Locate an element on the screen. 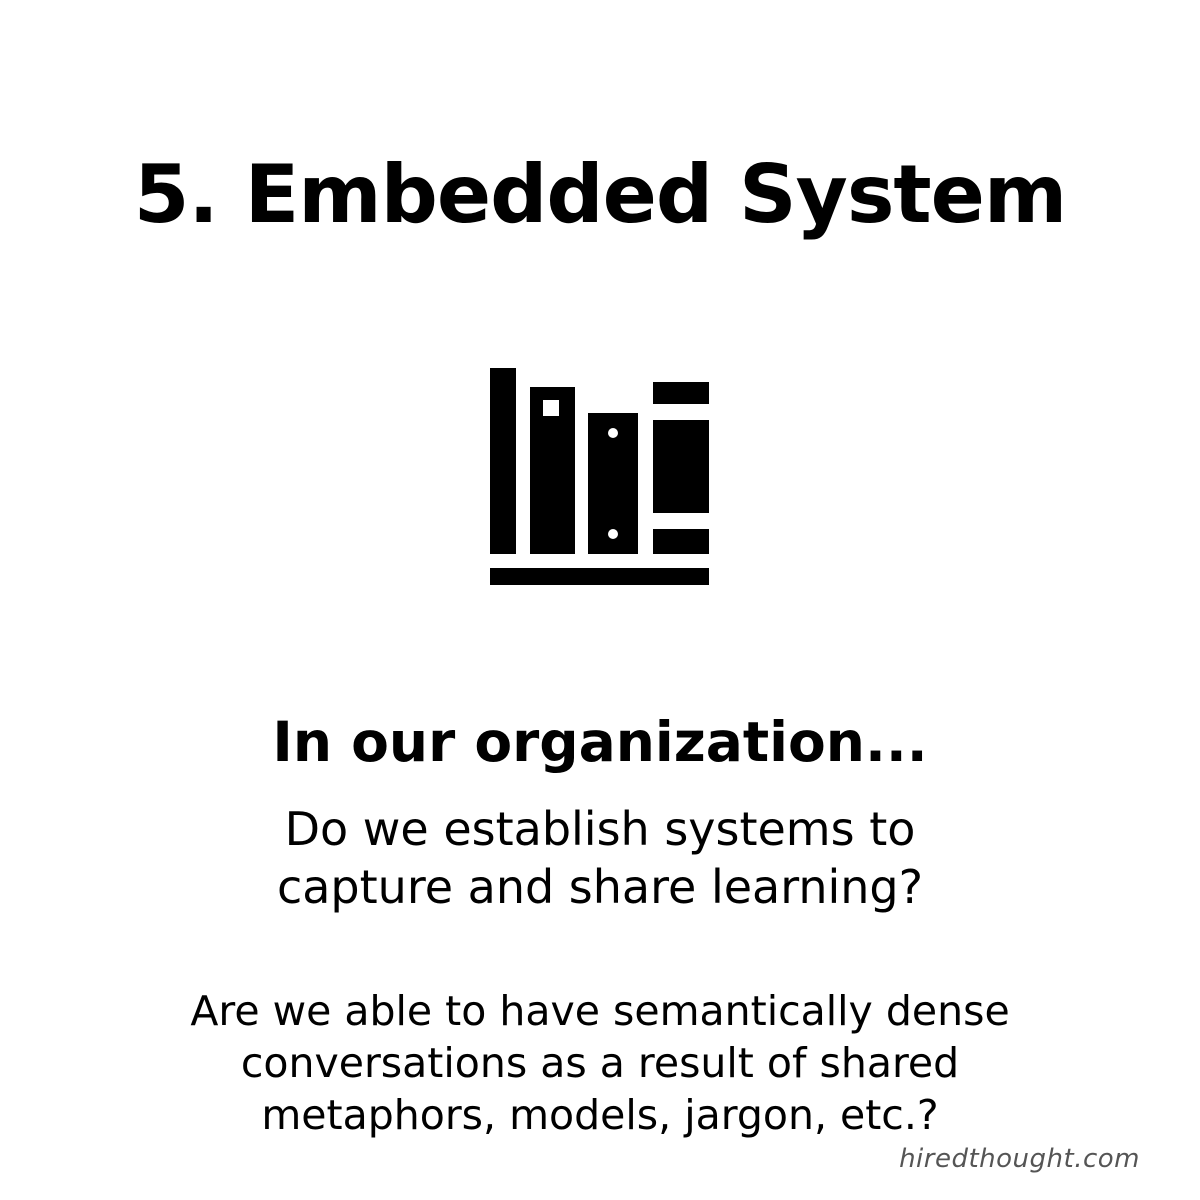  slide-title: 5. Embedded System is located at coordinates (600, 194).